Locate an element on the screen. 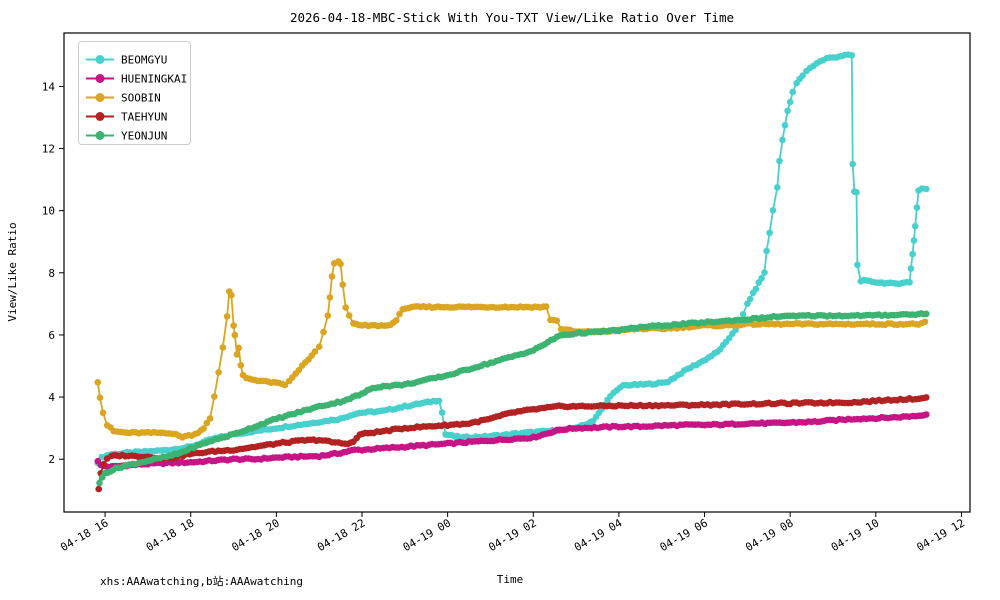 This screenshot has height=600, width=1000. x-tick-label: 04-19 12 is located at coordinates (941, 535).